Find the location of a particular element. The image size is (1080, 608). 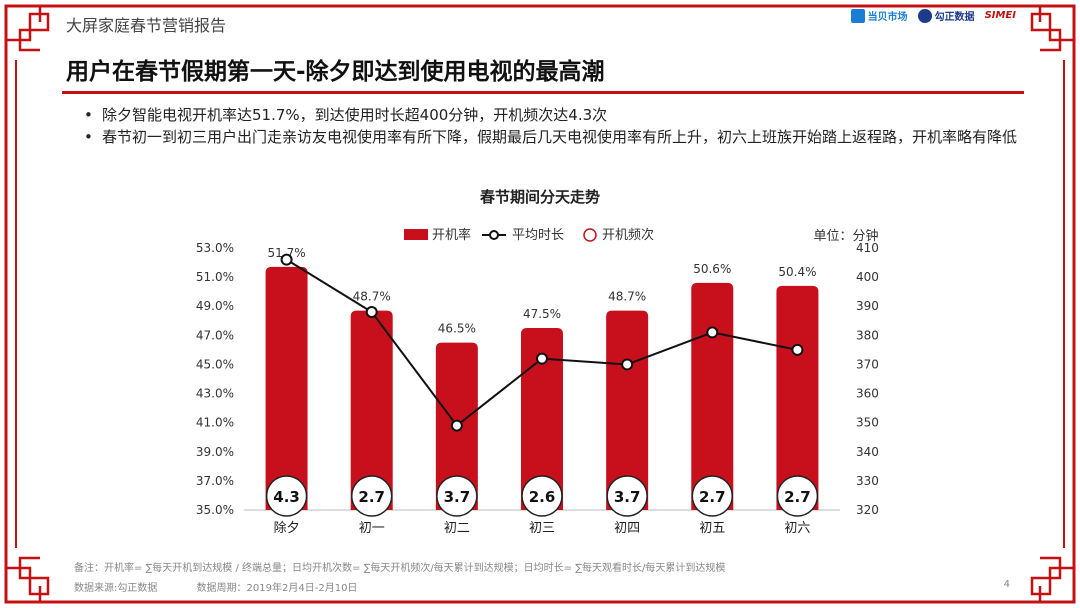

dangbei-logo-text: 当贝市场 is located at coordinates (887, 17).